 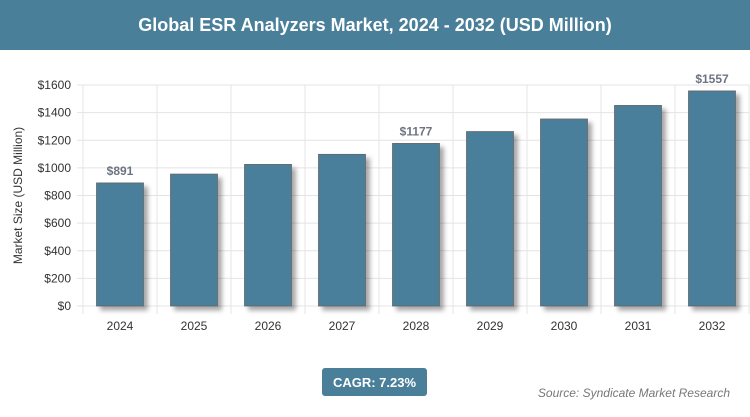 I want to click on y-tick-label: $1400, so click(x=55, y=113).